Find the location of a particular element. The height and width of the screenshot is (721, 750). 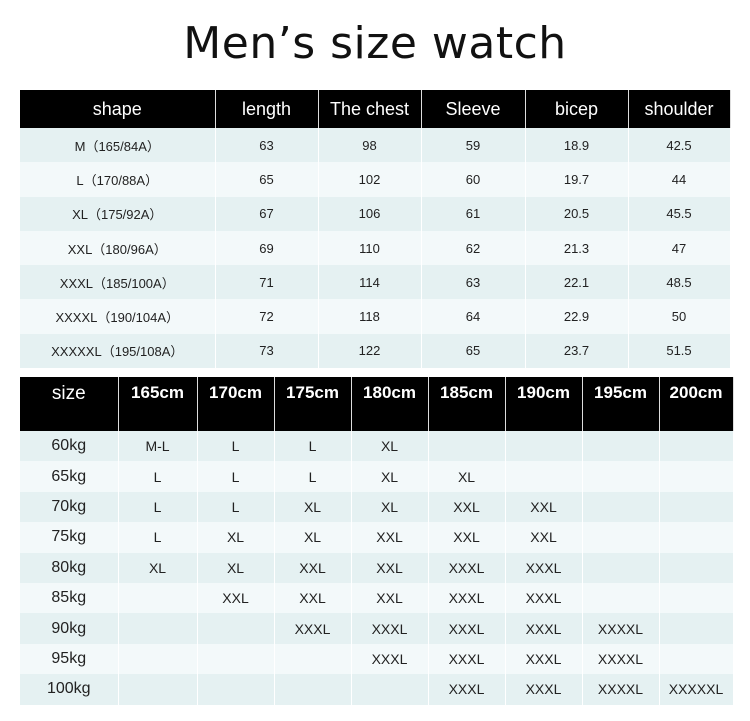

column-header: size is located at coordinates (69, 404).